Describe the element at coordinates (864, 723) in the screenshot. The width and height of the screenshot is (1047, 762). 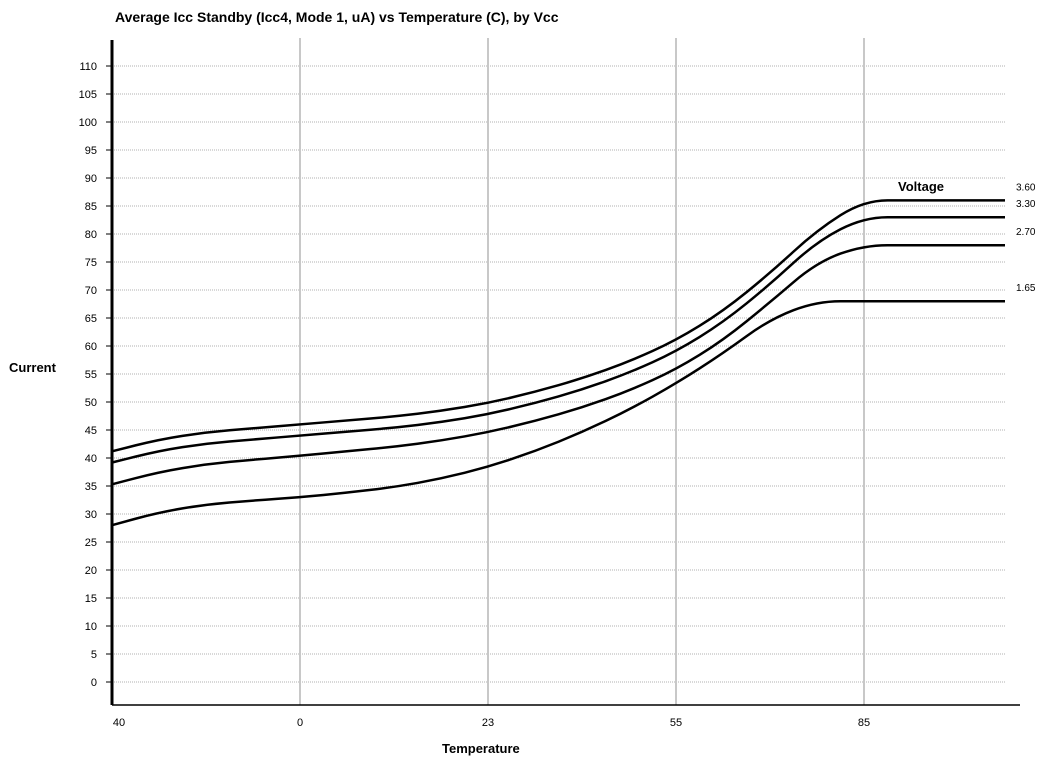
I see `x-tick-label: 85` at that location.